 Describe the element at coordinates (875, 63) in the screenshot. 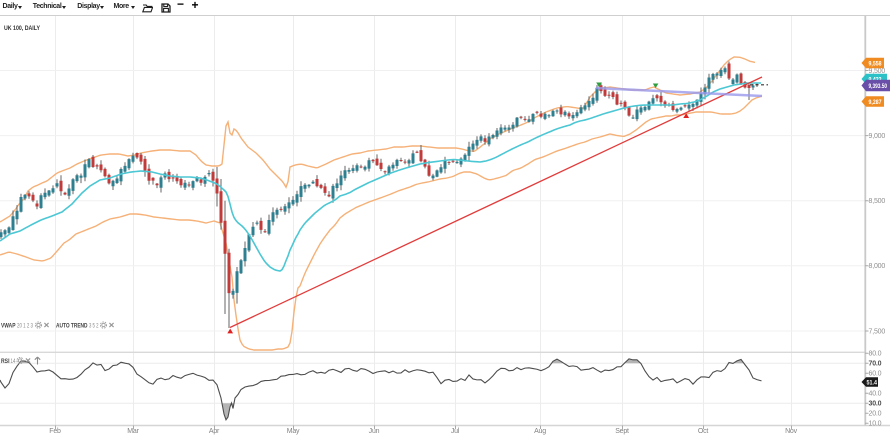

I see `svg-text: 9,558` at that location.